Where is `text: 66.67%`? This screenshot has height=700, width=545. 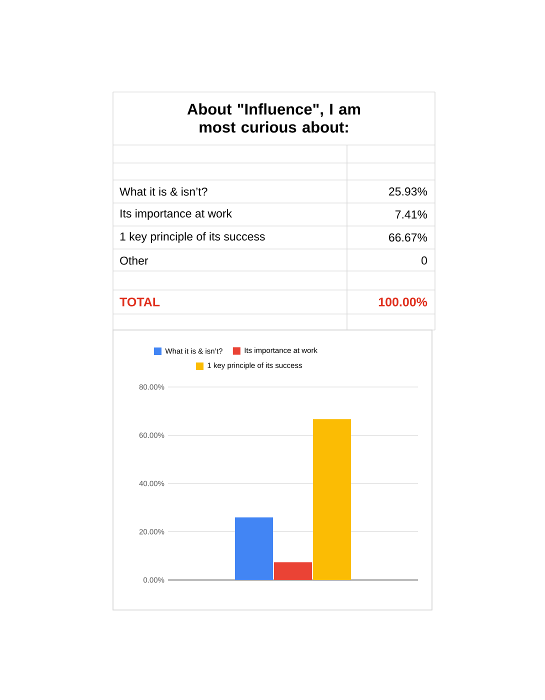
text: 66.67% is located at coordinates (408, 237).